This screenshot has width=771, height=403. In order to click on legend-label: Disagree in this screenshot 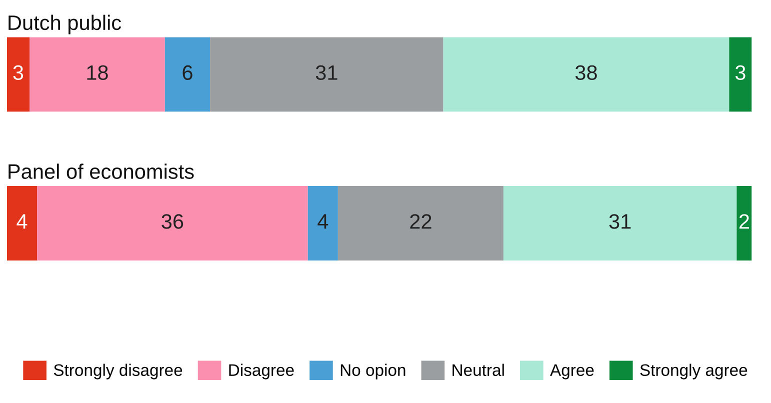, I will do `click(261, 372)`.